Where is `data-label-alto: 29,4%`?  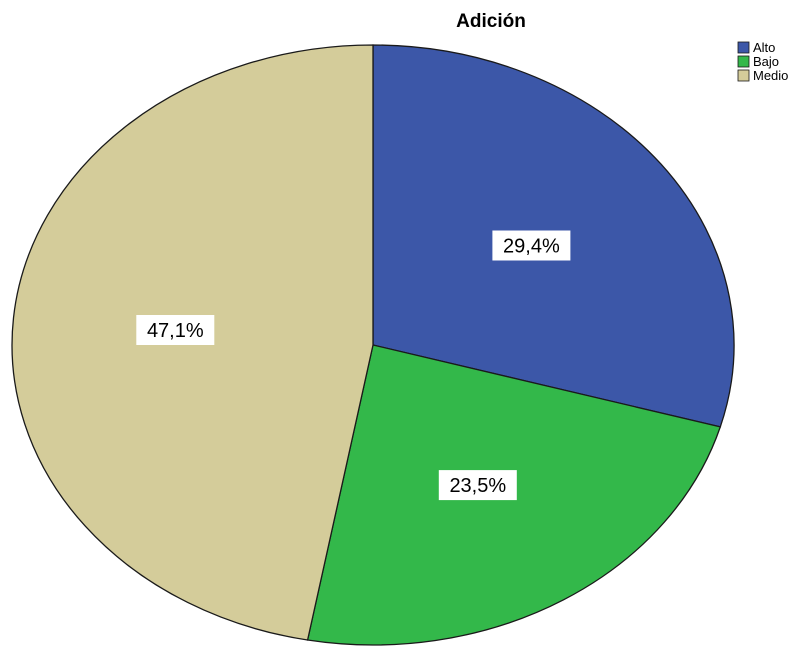 data-label-alto: 29,4% is located at coordinates (531, 245).